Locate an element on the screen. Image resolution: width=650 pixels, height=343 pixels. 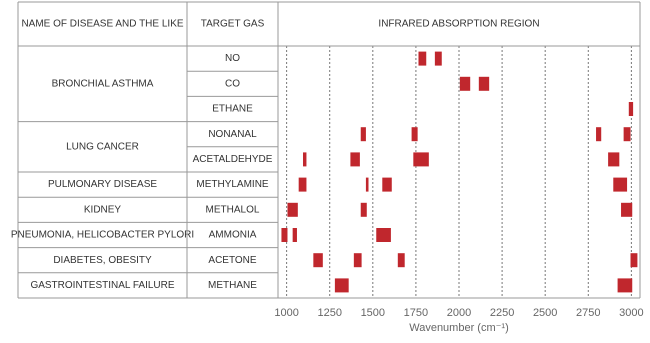
target-gas: NONANAL is located at coordinates (232, 134).